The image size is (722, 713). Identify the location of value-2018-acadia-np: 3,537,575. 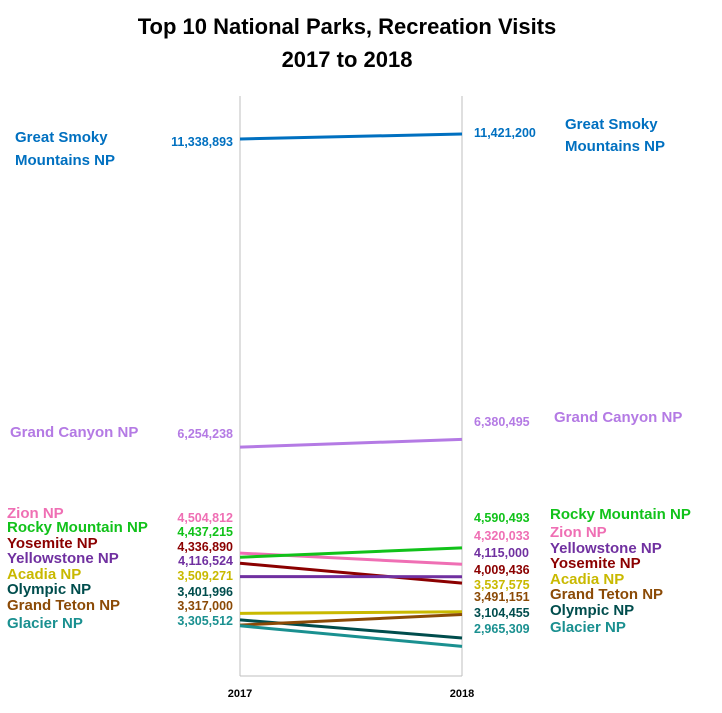
(502, 585).